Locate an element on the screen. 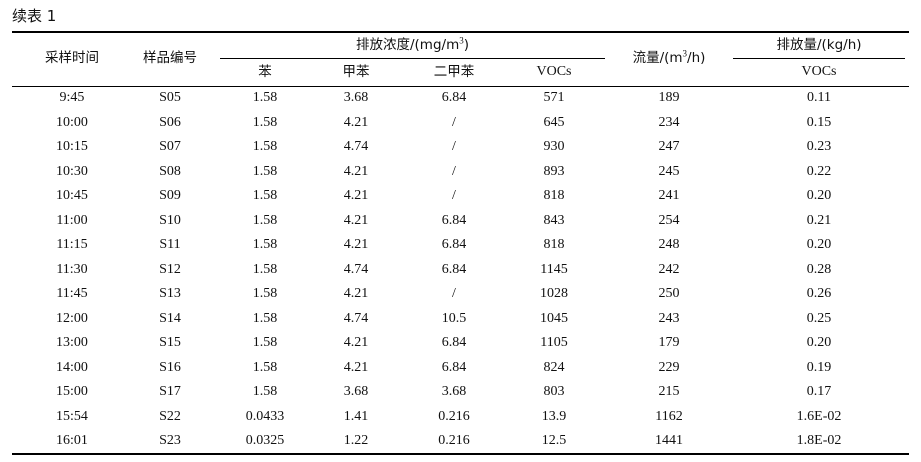 Image resolution: width=921 pixels, height=462 pixels. cell-flow: 250 is located at coordinates (669, 293).